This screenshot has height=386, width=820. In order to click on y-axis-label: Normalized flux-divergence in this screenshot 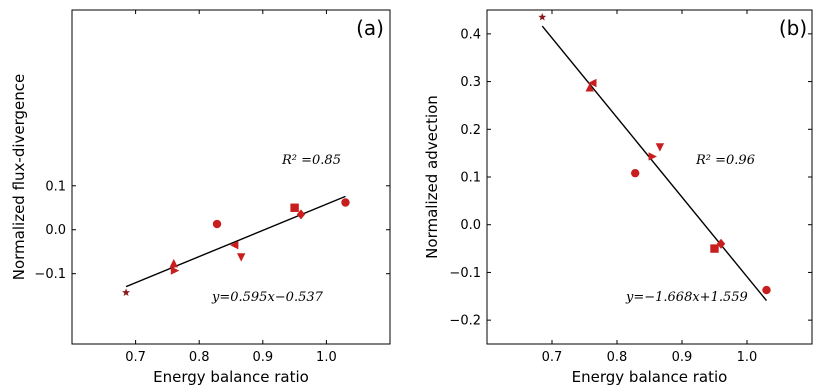, I will do `click(19, 177)`.